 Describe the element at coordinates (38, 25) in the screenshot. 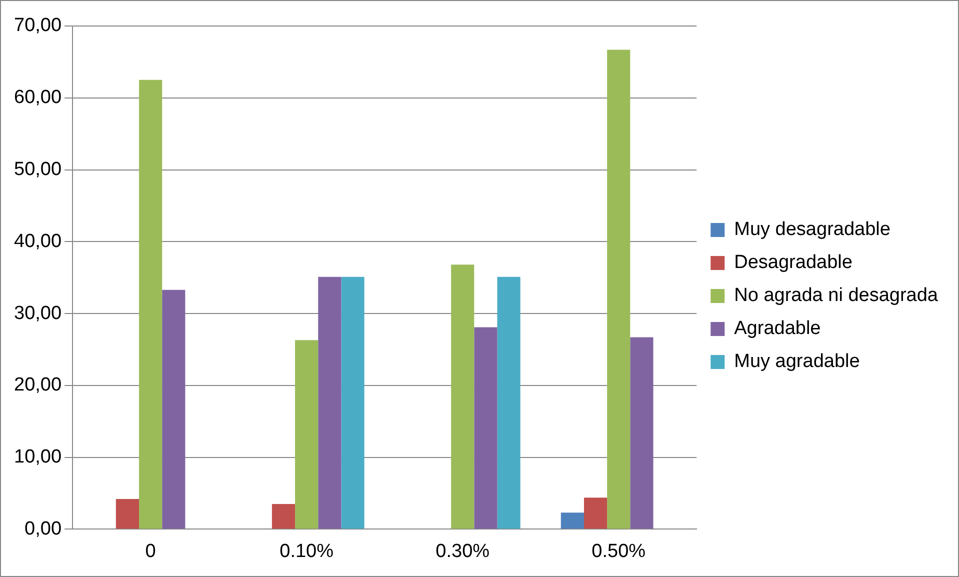

I see `y-tick-label: 70,00` at that location.